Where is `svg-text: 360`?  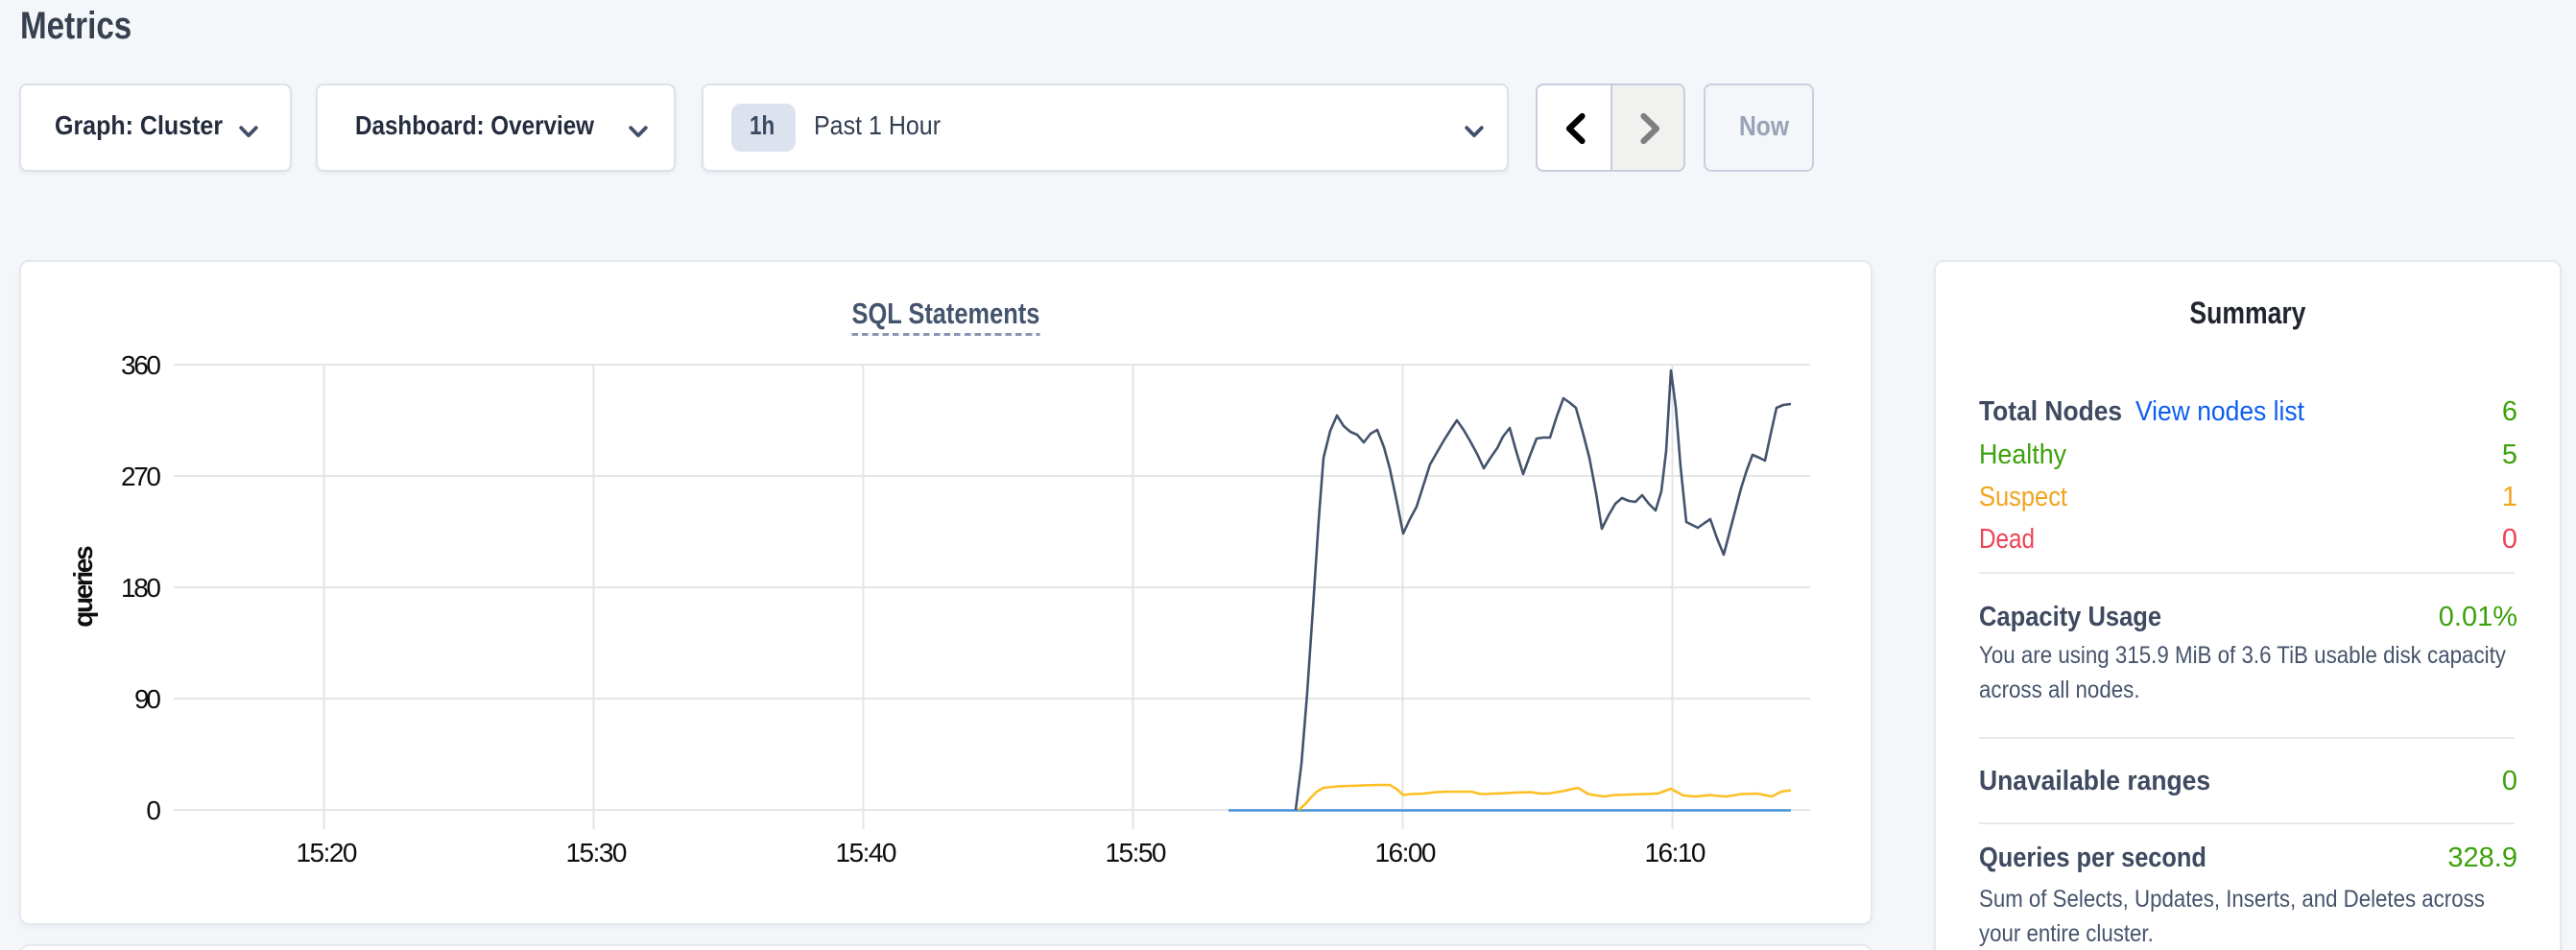 svg-text: 360 is located at coordinates (141, 365).